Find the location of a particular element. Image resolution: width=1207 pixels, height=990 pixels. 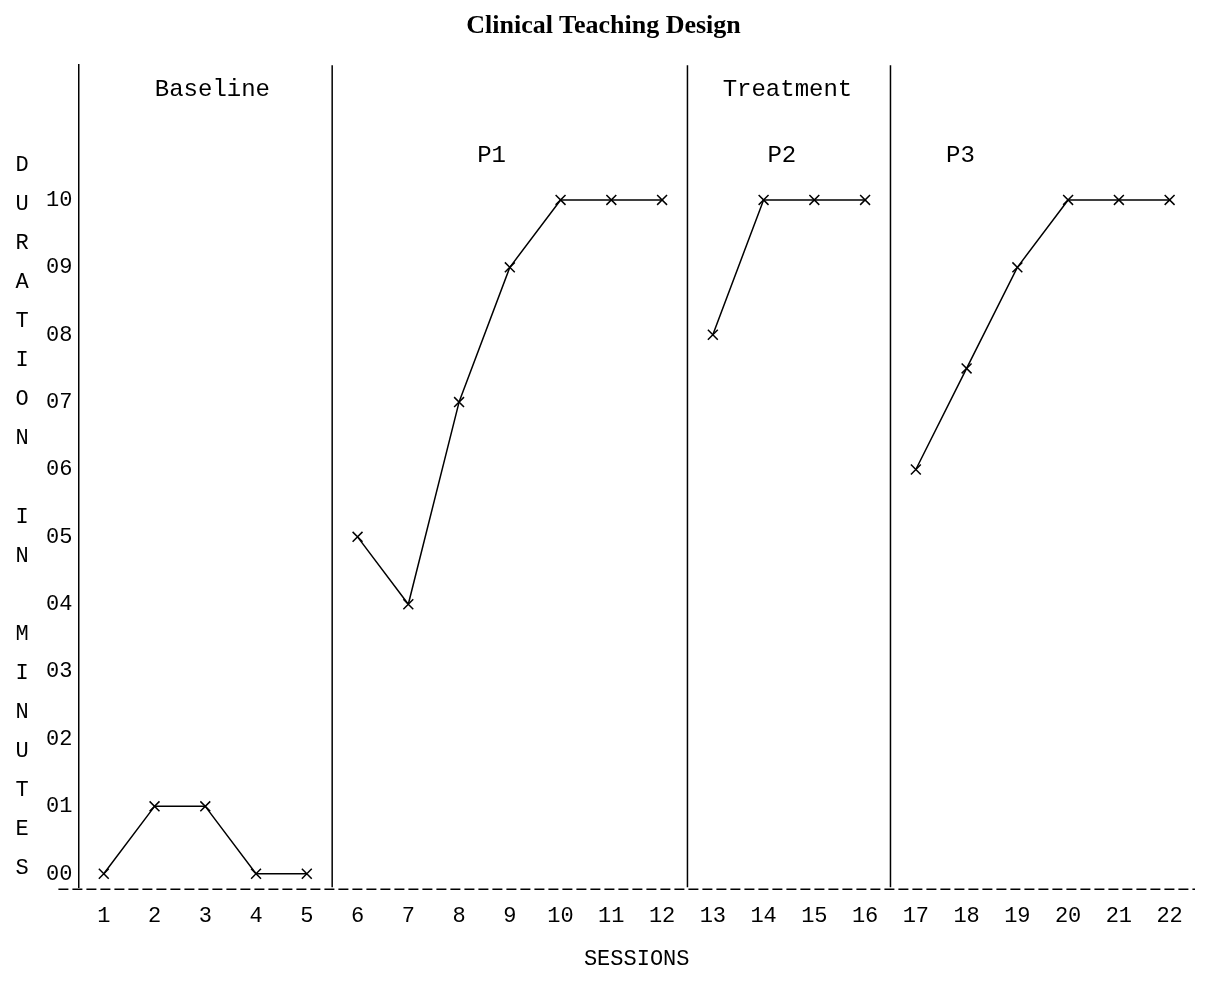

y-tick-label: 03 is located at coordinates (59, 672).